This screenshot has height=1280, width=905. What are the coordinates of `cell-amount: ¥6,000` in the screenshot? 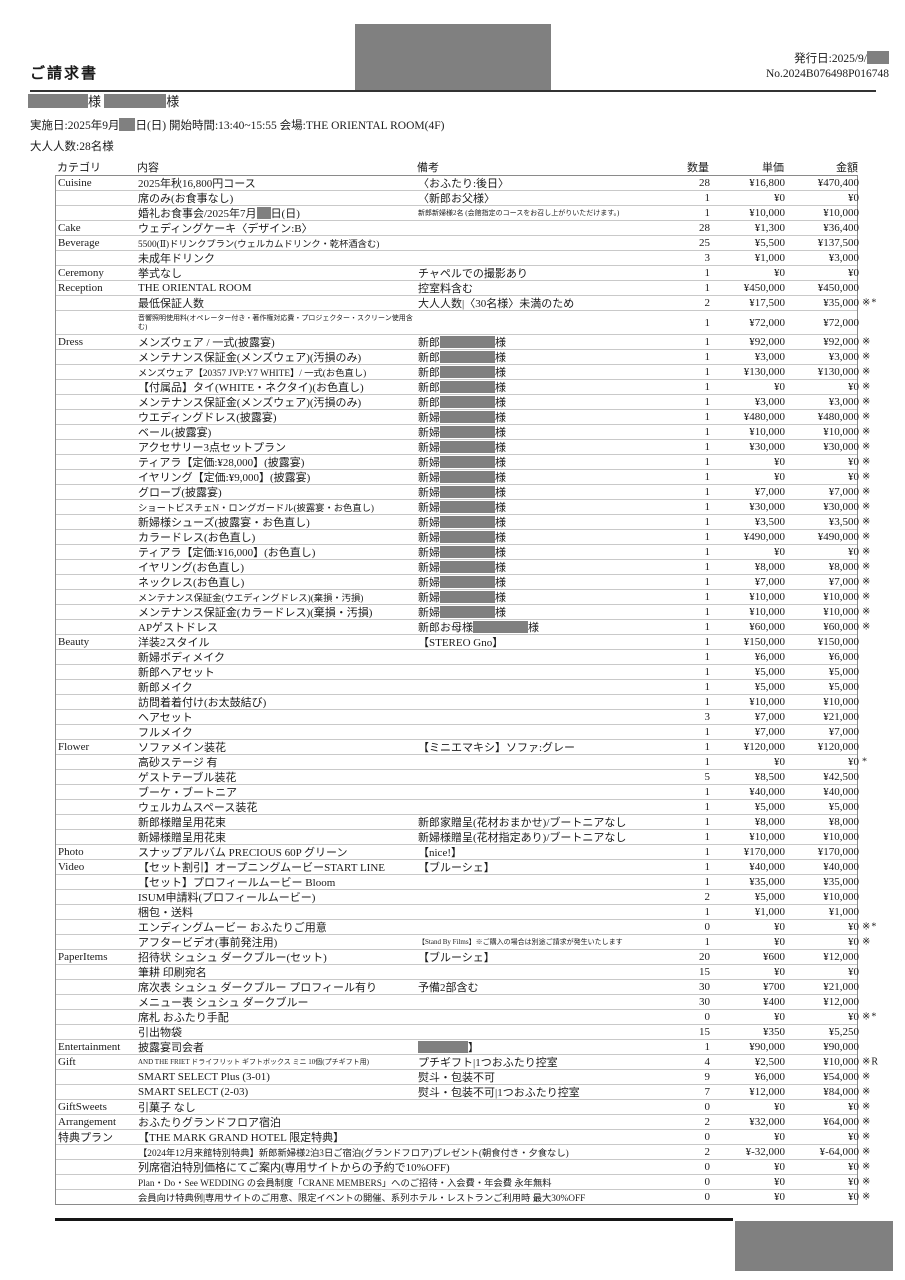 It's located at (843, 657).